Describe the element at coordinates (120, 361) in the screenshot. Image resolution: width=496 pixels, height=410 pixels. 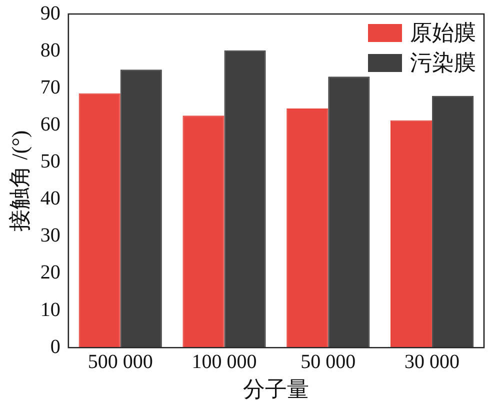
I see `x-tick-label: 500 000` at that location.